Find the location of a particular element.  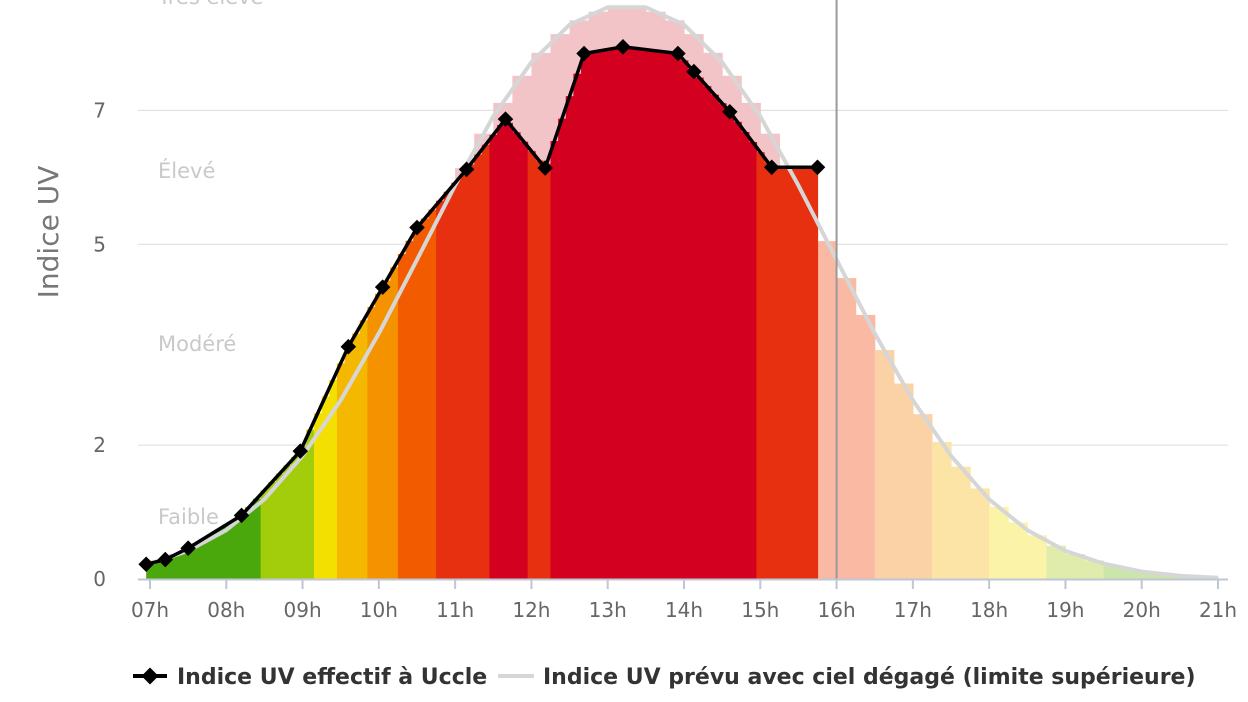

y-tick-label: 0 is located at coordinates (99, 579).